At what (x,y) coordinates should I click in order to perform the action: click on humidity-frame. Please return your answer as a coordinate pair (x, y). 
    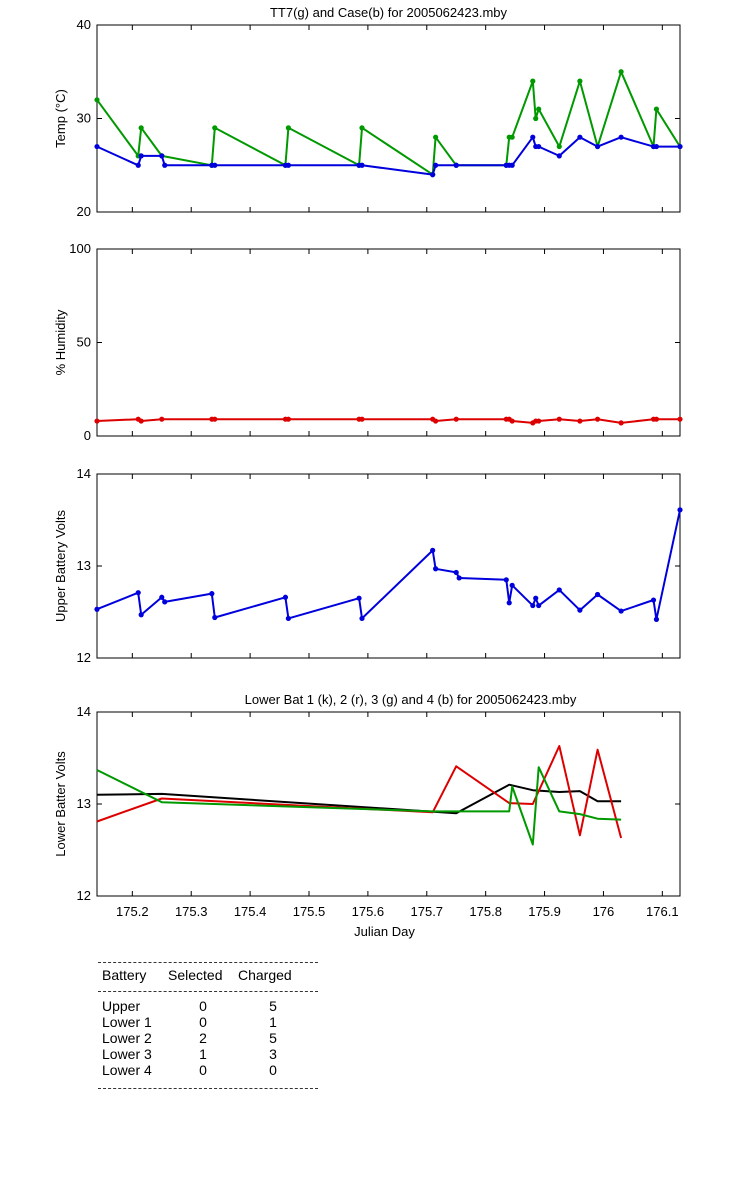
    Looking at the image, I should click on (388, 342).